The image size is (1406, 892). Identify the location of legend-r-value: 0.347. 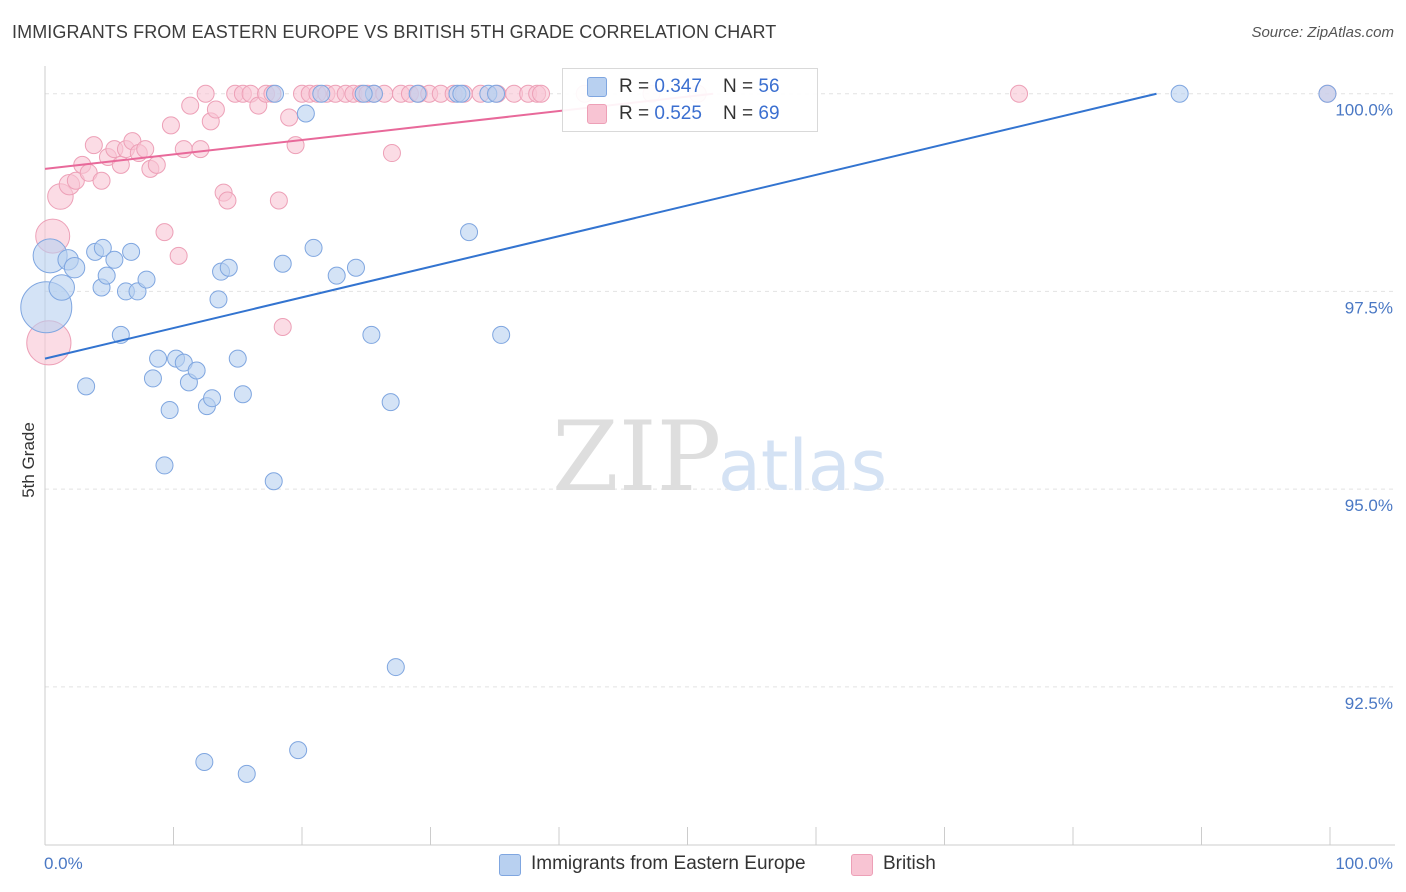
(678, 86).